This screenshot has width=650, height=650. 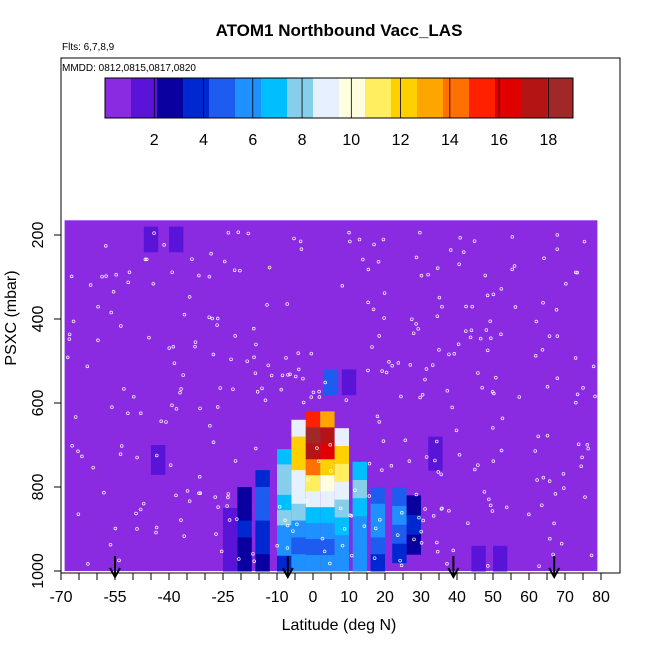 I want to click on colorbar: 2 4 6 8 10 12 14 16 18, so click(x=339, y=113).